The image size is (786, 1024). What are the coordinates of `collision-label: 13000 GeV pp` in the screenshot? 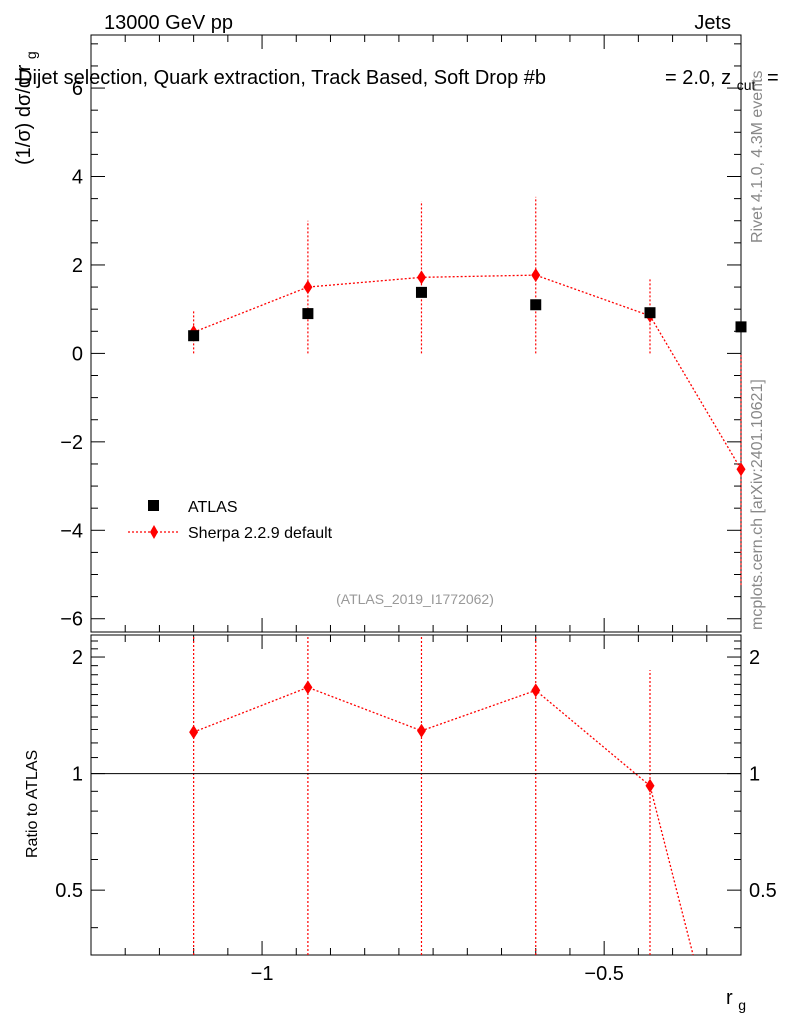 It's located at (168, 23).